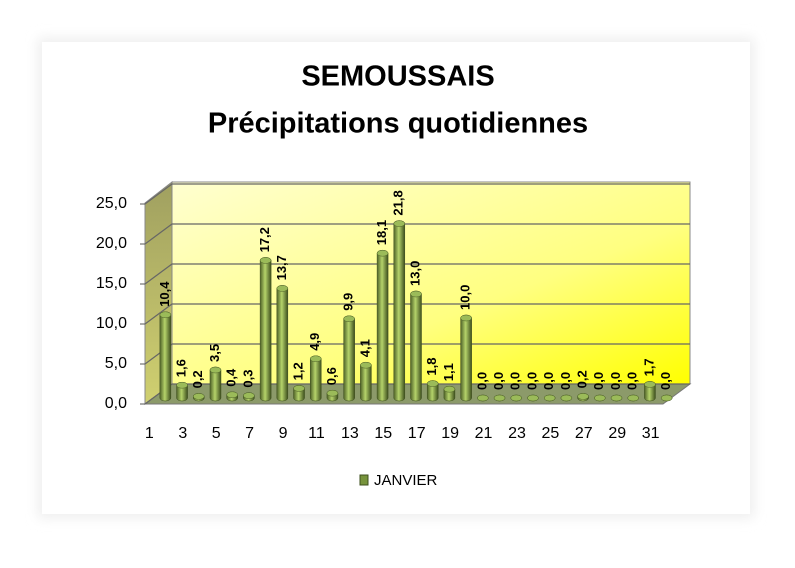 This screenshot has height=568, width=795. Describe the element at coordinates (406, 480) in the screenshot. I see `legend-label: JANVIER` at that location.